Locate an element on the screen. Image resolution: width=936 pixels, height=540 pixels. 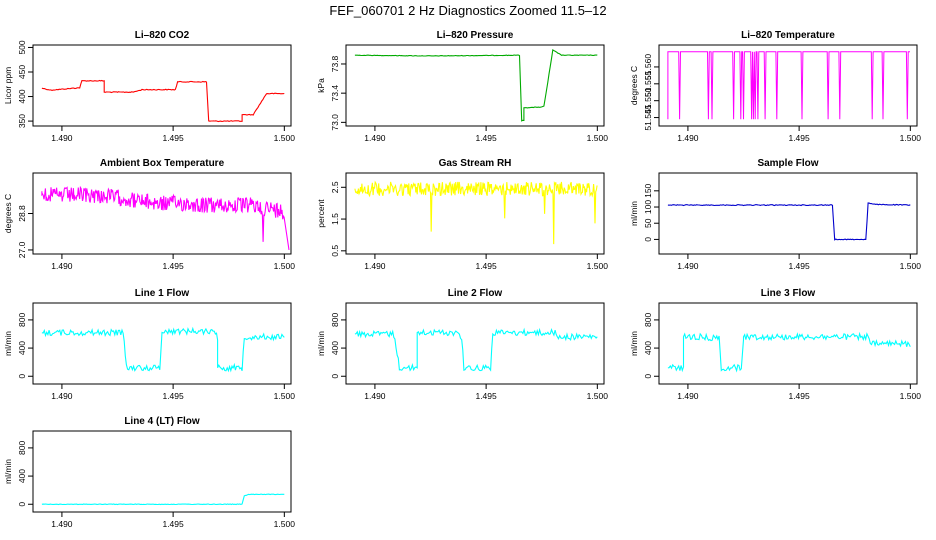
y-tick-label: 27.0 is located at coordinates (22, 249).